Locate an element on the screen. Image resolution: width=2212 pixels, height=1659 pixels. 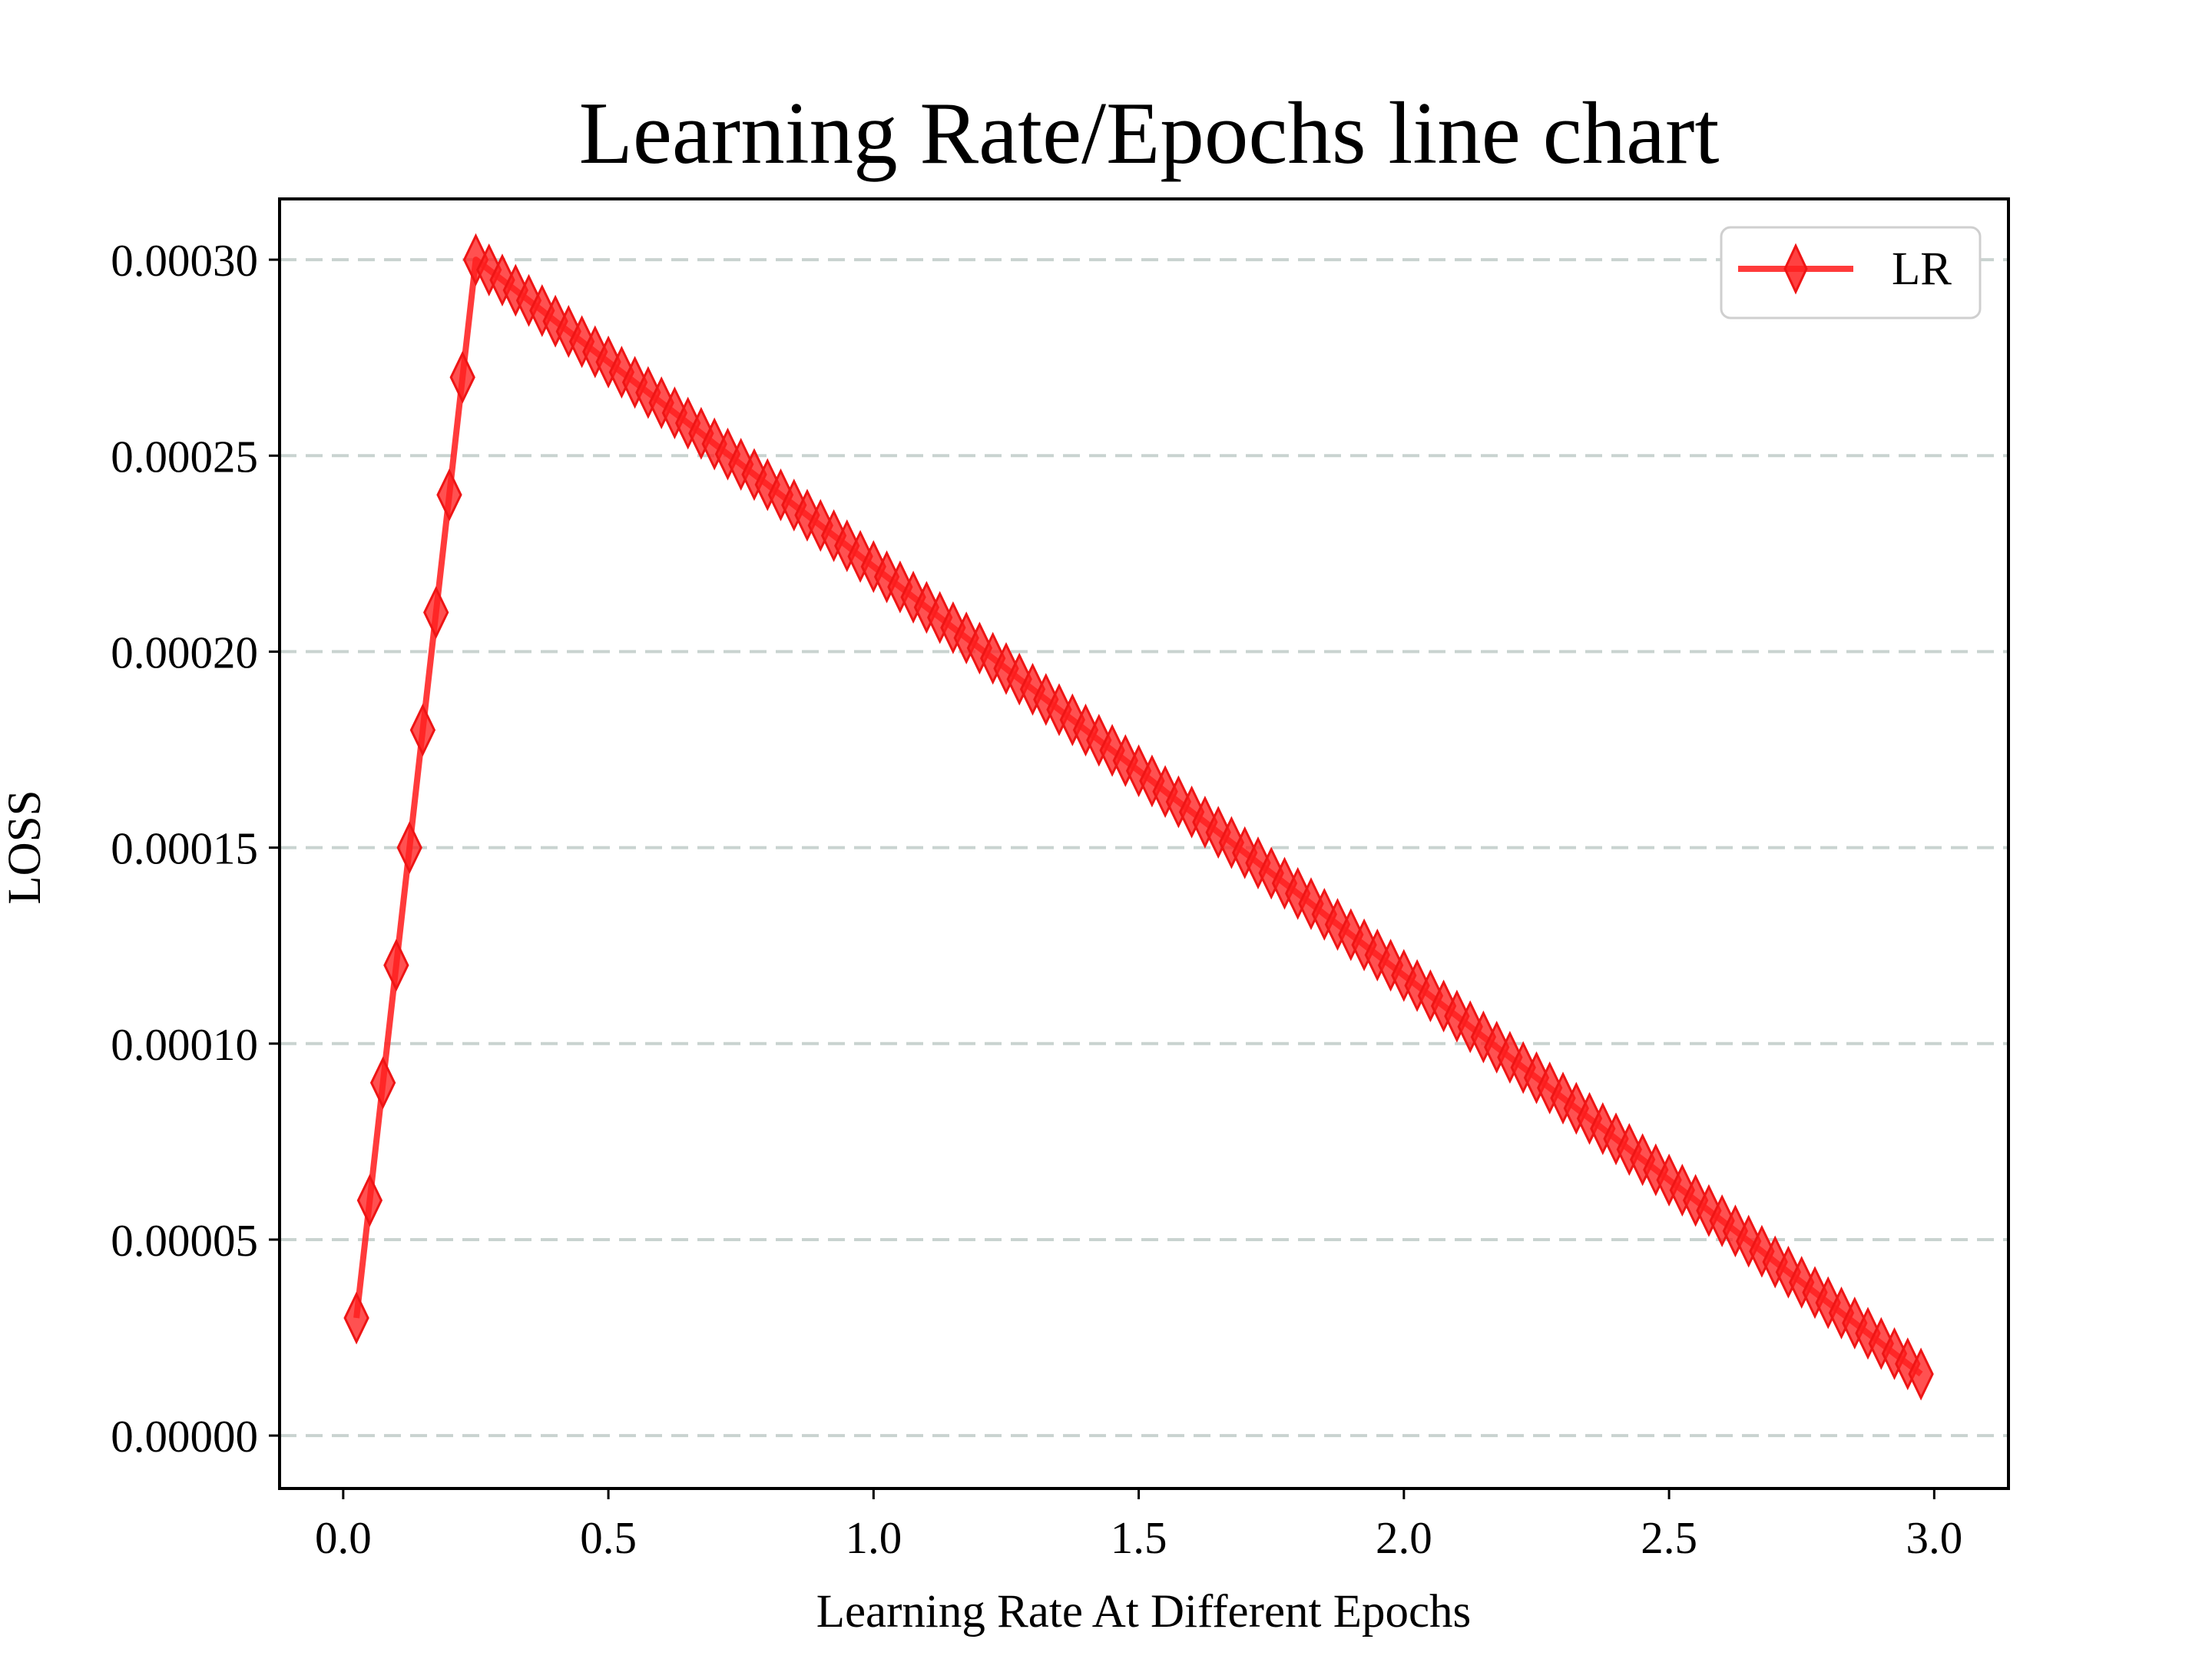
y-tick-label: 0.00010 is located at coordinates (184, 1045).